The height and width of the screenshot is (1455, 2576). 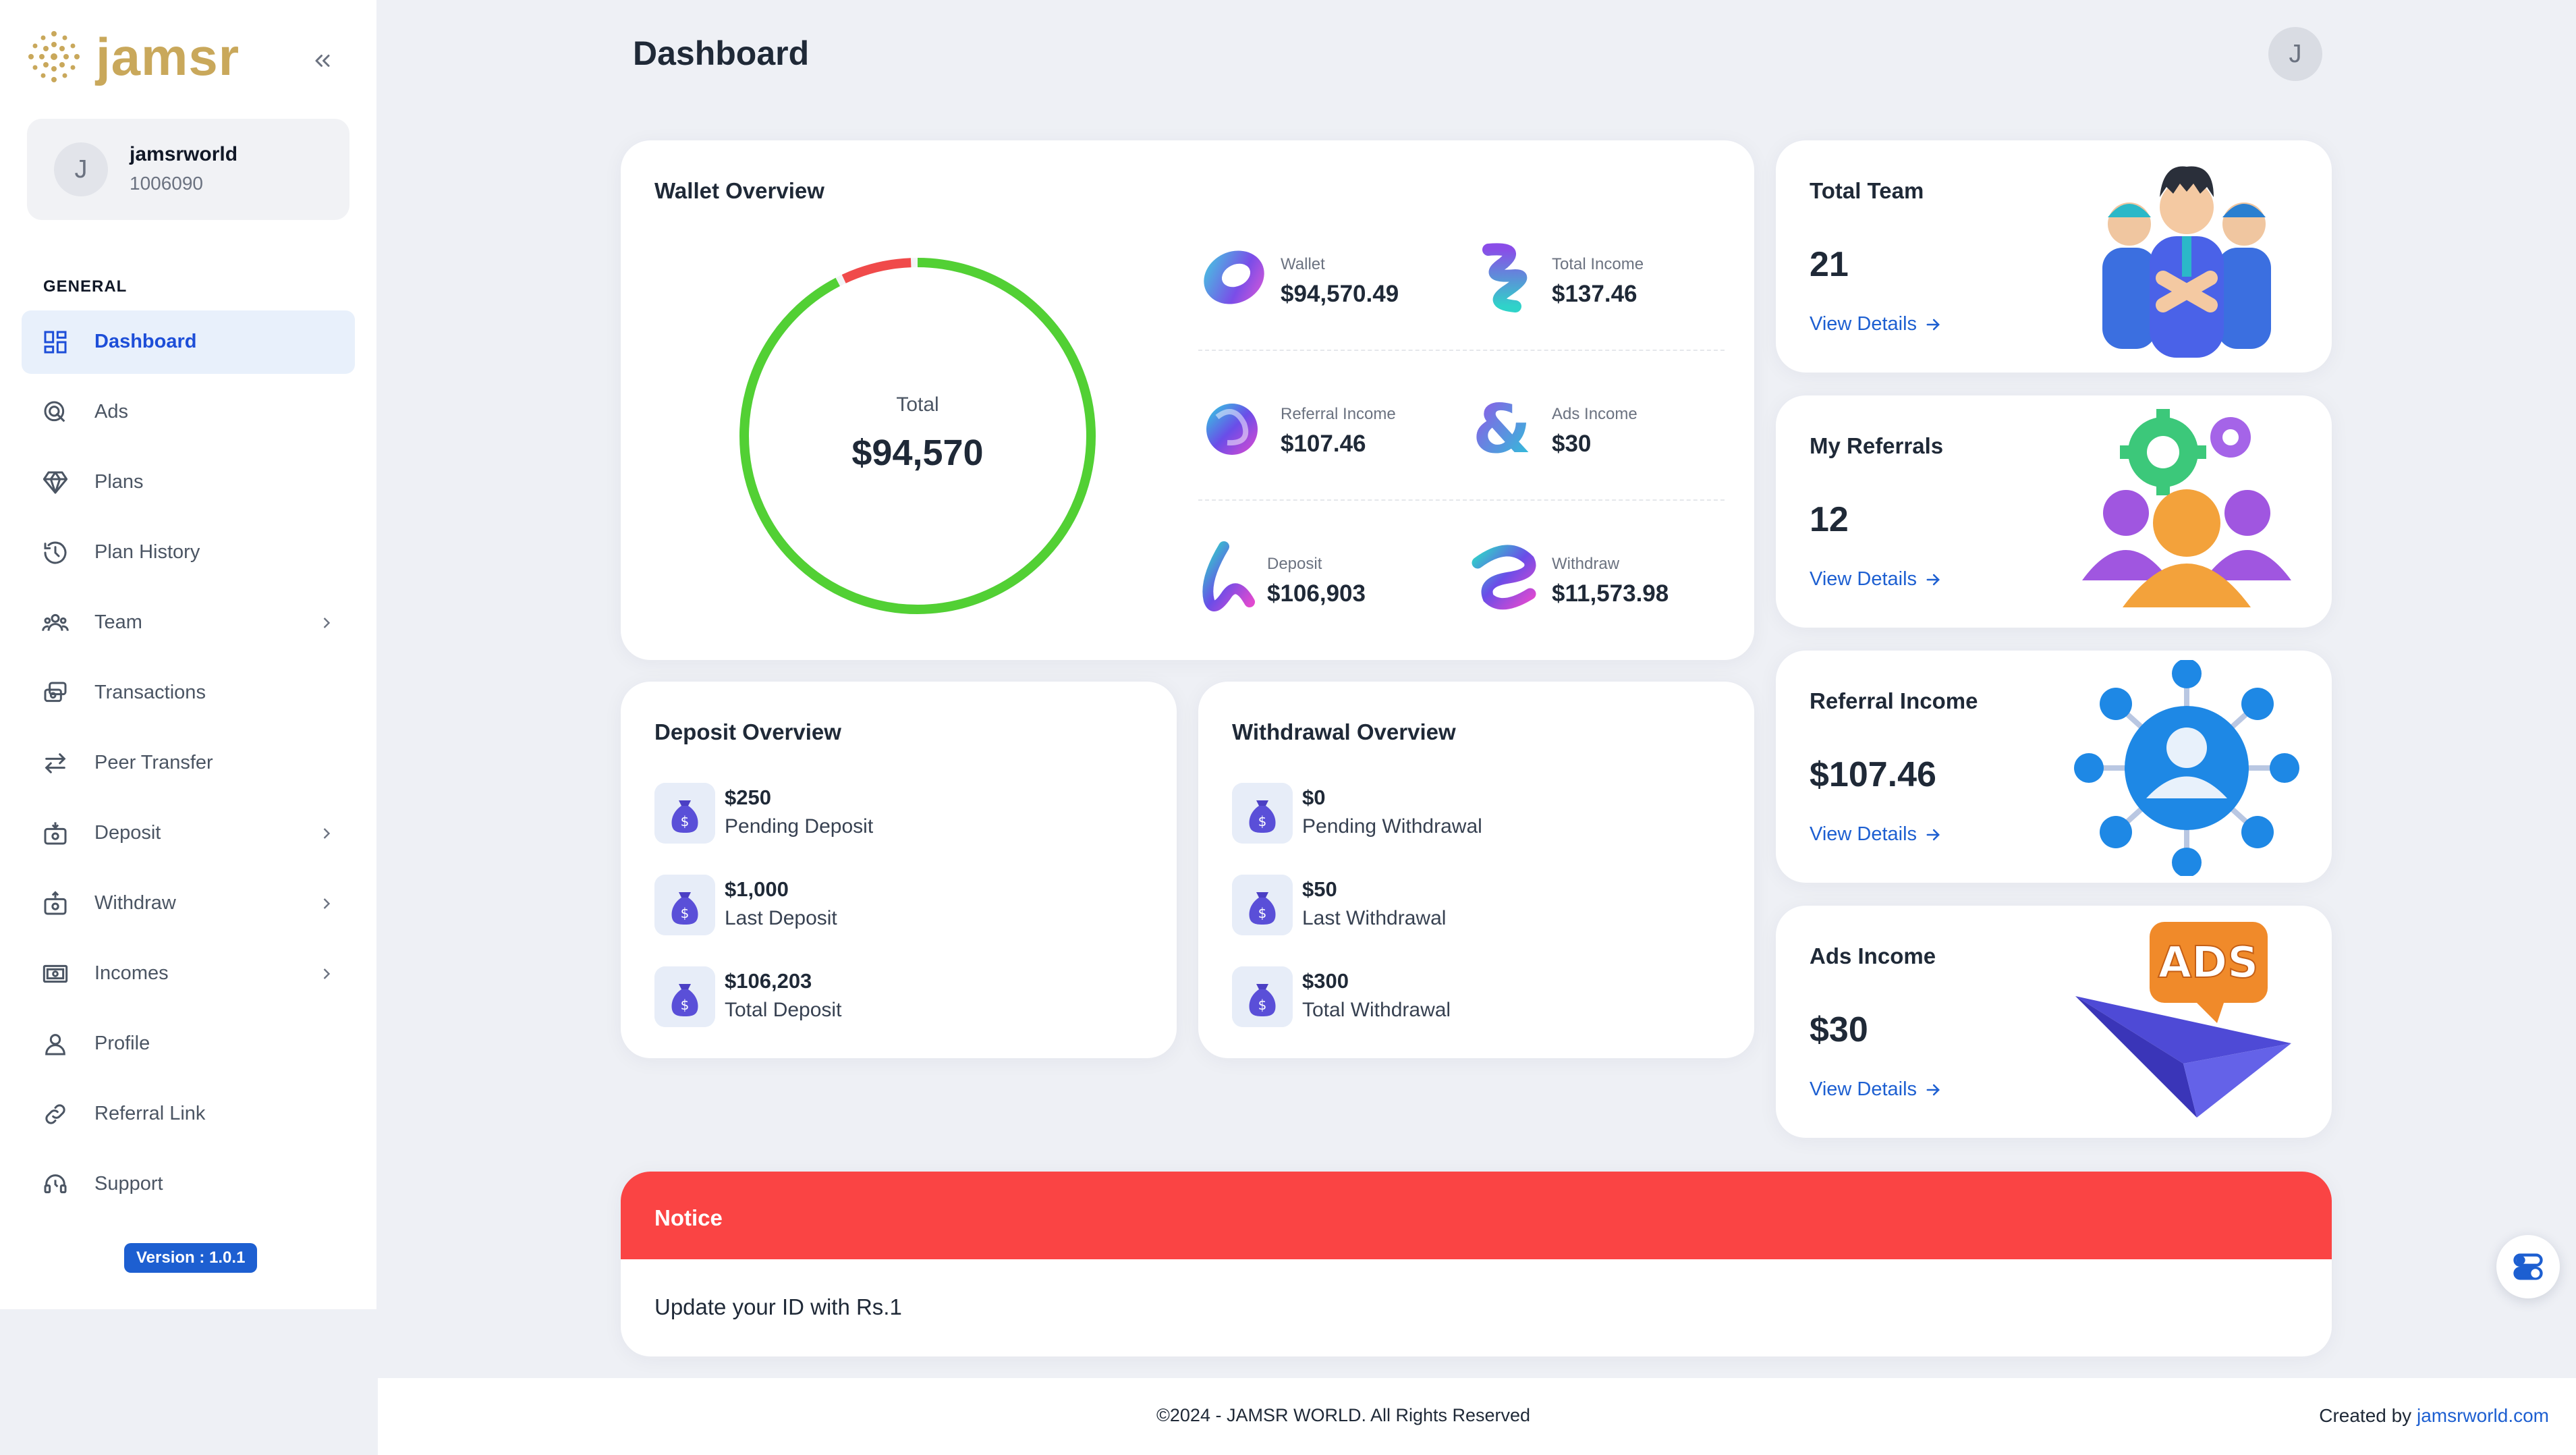 I want to click on toggle-switches-icon, so click(x=2528, y=1266).